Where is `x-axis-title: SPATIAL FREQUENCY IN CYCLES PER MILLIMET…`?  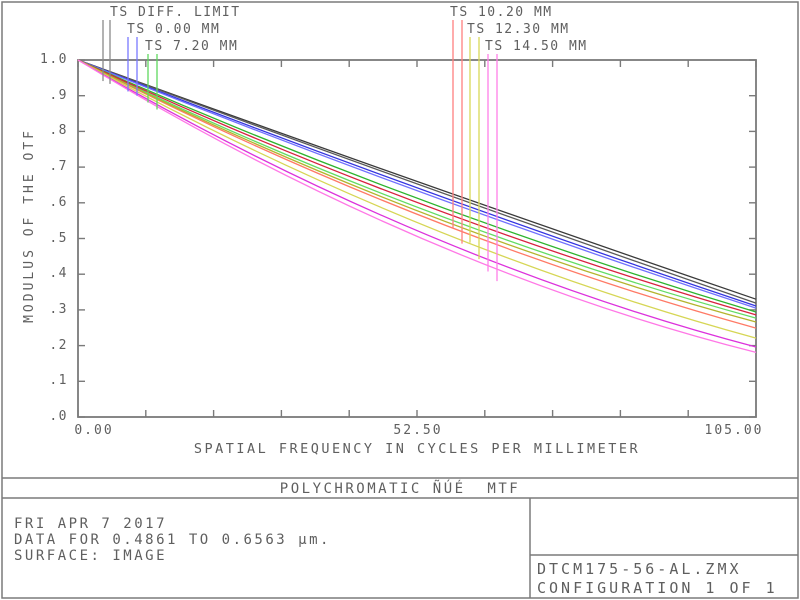 x-axis-title: SPATIAL FREQUENCY IN CYCLES PER MILLIMET… is located at coordinates (417, 449).